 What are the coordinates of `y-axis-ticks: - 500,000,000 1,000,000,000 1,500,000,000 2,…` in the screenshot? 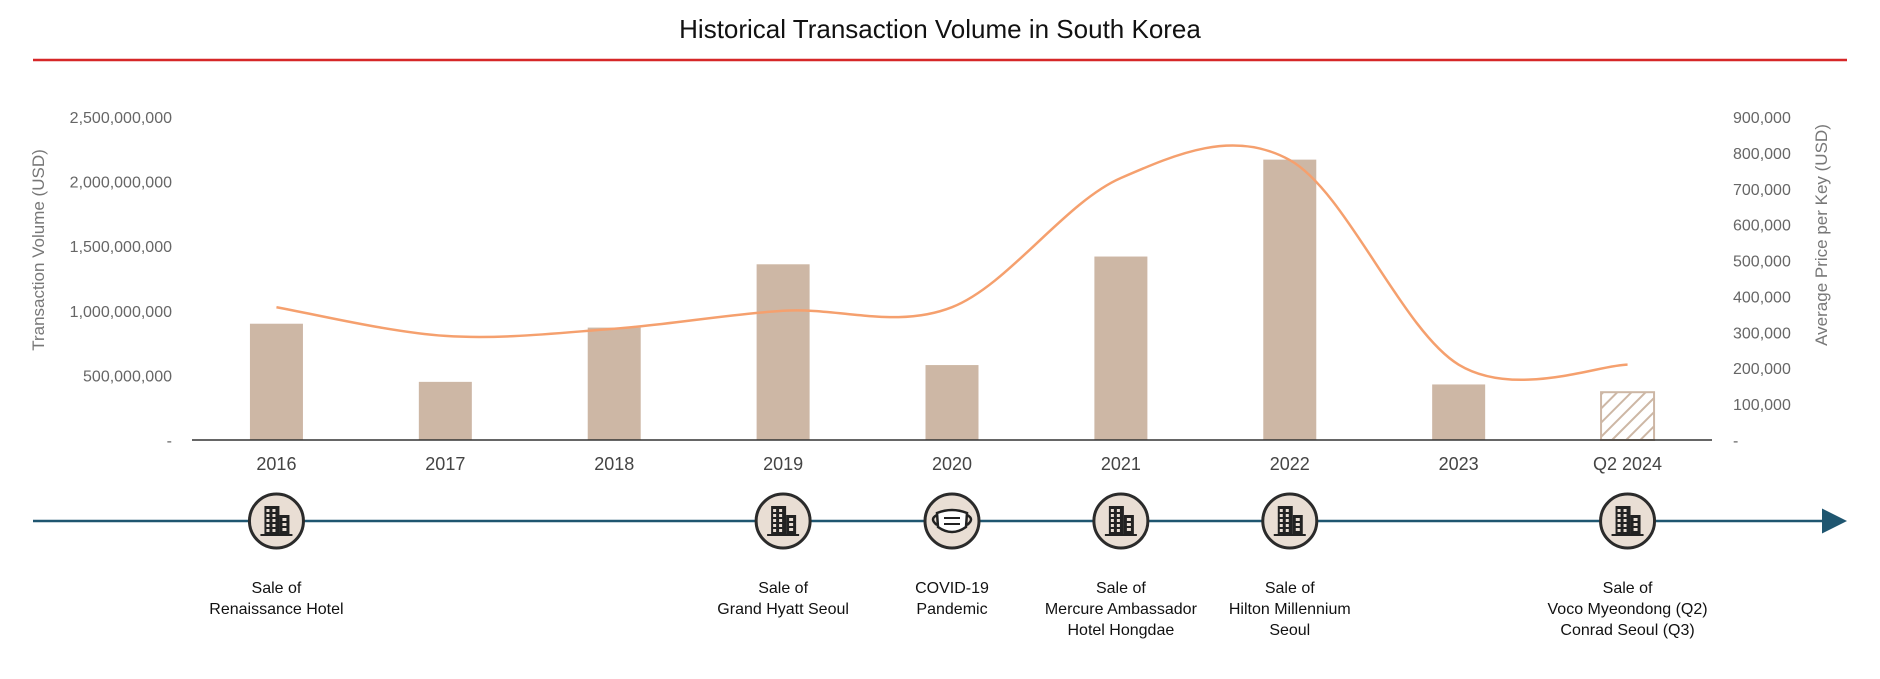 It's located at (121, 280).